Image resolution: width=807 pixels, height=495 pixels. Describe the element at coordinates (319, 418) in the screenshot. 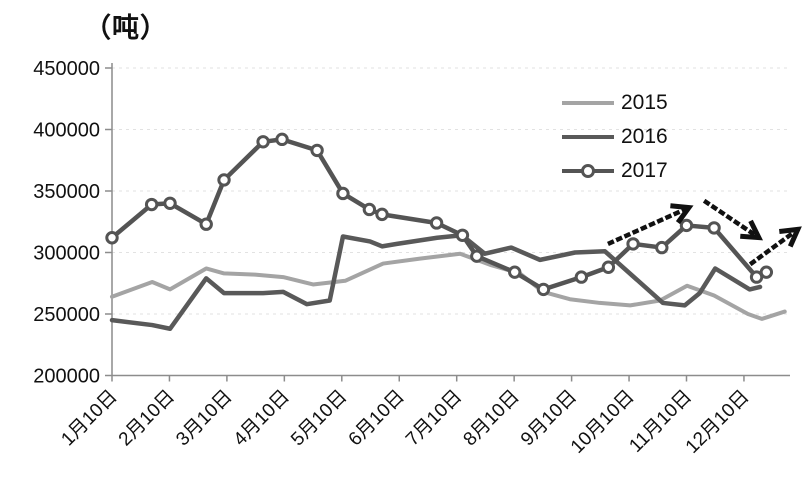

I see `x-axis-label: 5月10日` at that location.